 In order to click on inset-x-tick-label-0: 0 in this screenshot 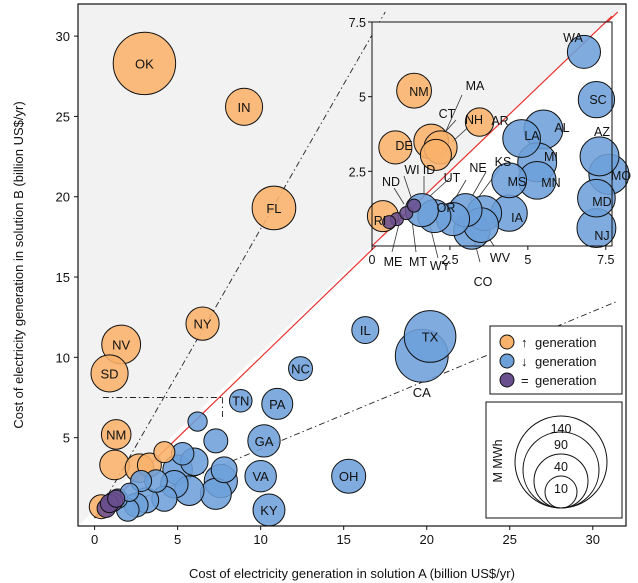, I will do `click(372, 260)`.